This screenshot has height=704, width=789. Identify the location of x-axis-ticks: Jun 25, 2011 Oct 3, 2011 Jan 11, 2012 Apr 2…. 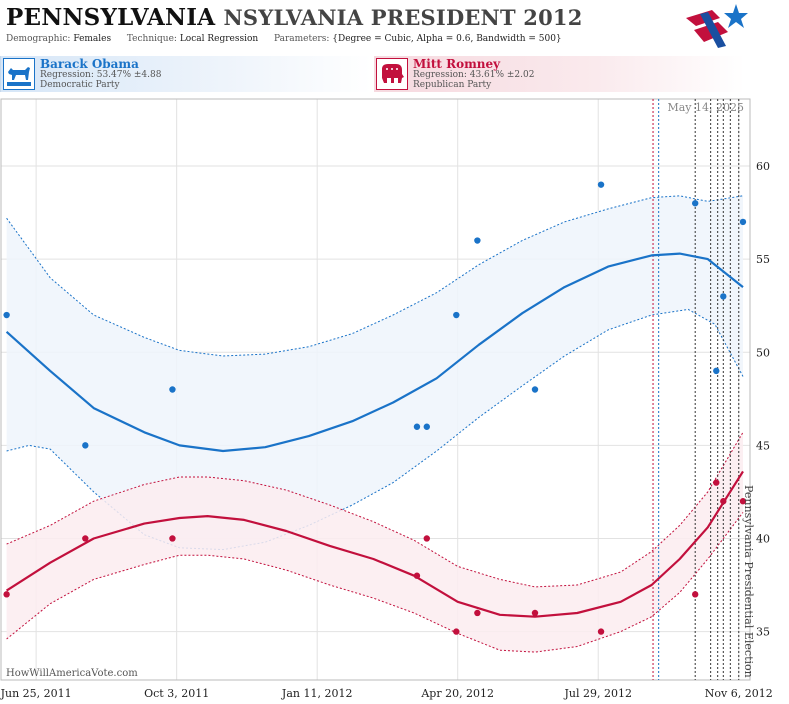
(386, 693).